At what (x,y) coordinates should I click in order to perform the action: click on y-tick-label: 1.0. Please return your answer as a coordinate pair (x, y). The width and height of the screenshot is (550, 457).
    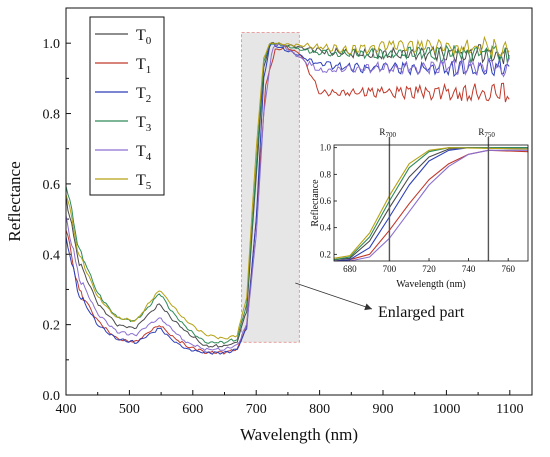
    Looking at the image, I should click on (52, 44).